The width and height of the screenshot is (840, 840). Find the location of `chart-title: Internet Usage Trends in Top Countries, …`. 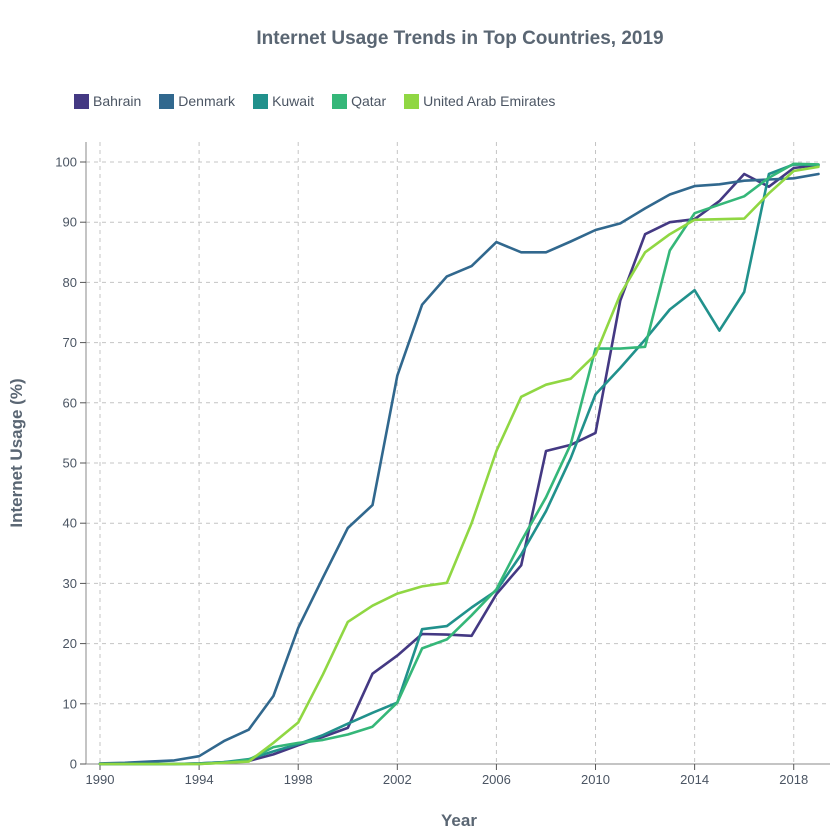

chart-title: Internet Usage Trends in Top Countries, … is located at coordinates (460, 38).